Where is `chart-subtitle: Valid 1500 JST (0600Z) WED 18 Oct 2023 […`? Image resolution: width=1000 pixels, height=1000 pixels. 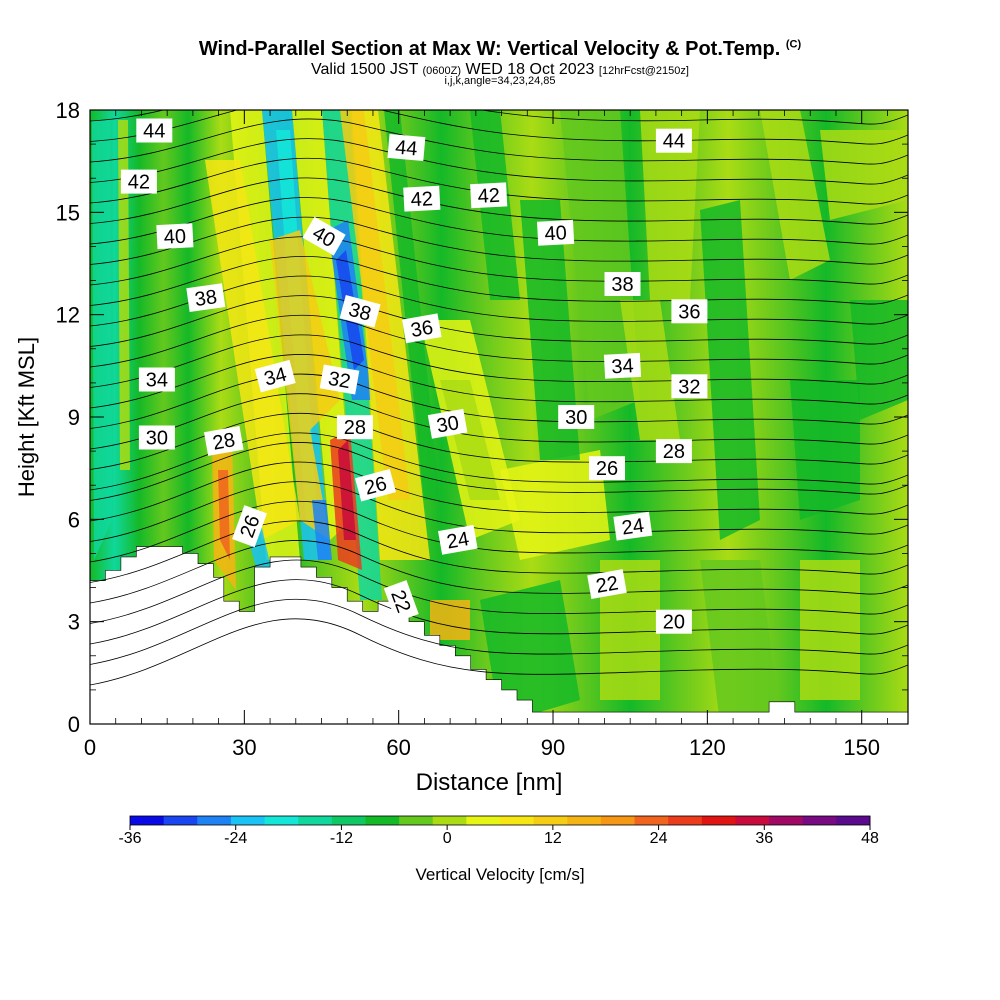 chart-subtitle: Valid 1500 JST (0600Z) WED 18 Oct 2023 [… is located at coordinates (500, 69).